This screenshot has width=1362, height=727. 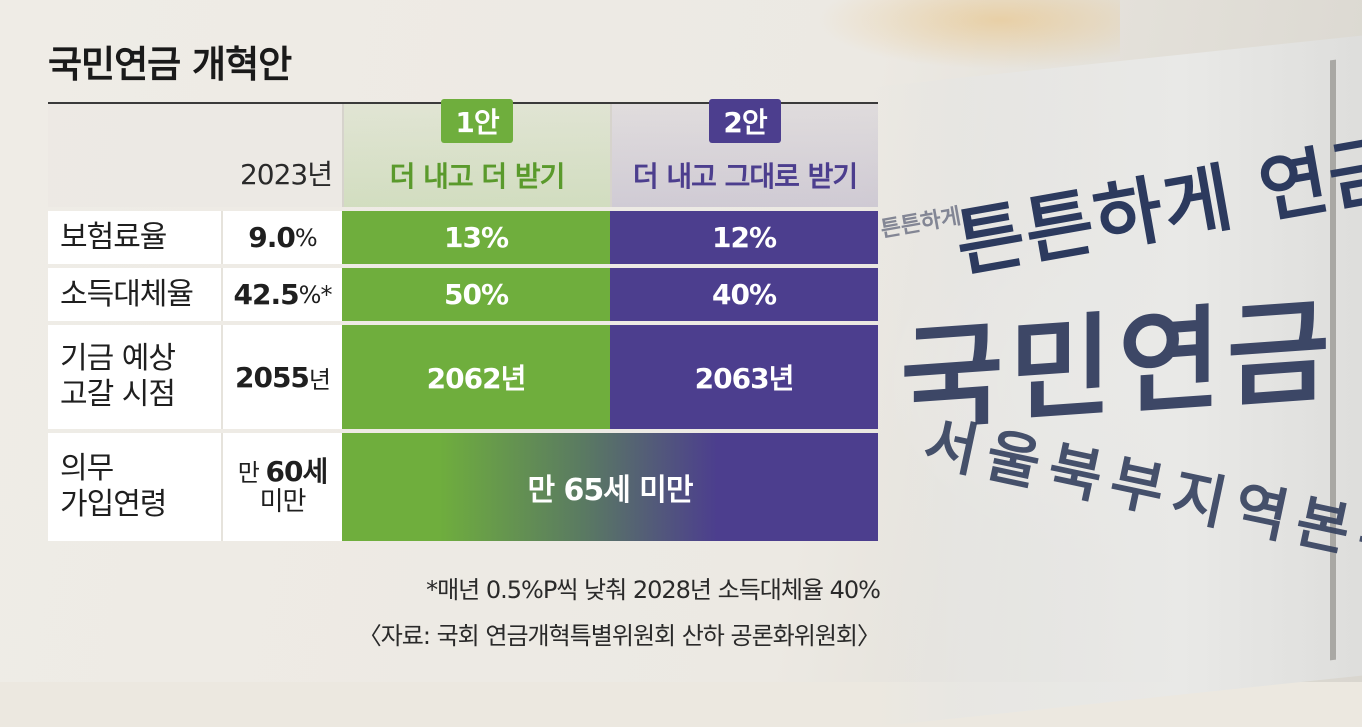 What do you see at coordinates (477, 176) in the screenshot?
I see `plan1-name: 더 내고 더 받기` at bounding box center [477, 176].